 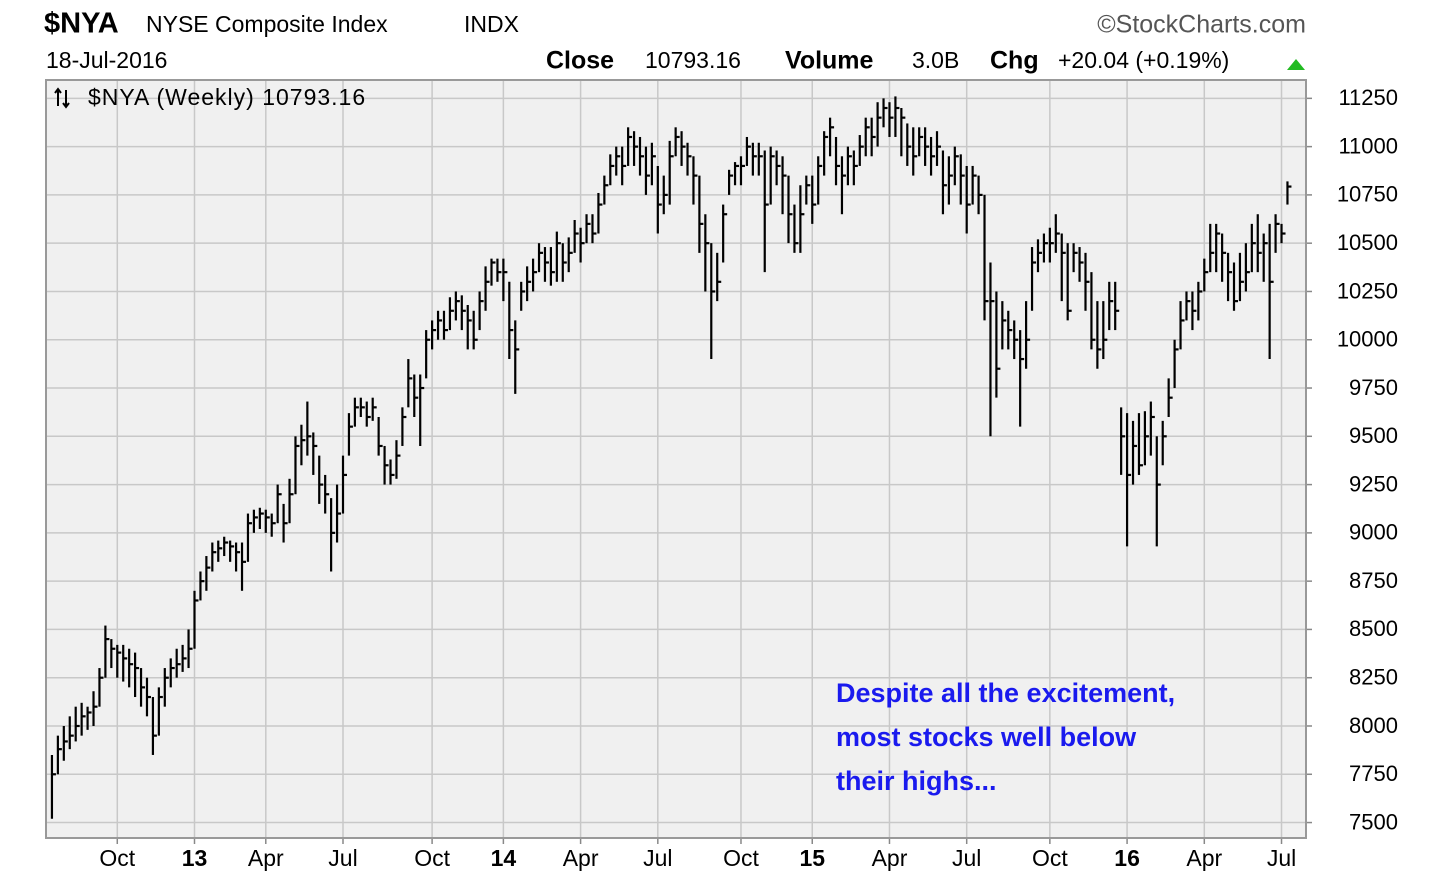 I want to click on y-tick-label: 9750, so click(x=1373, y=387).